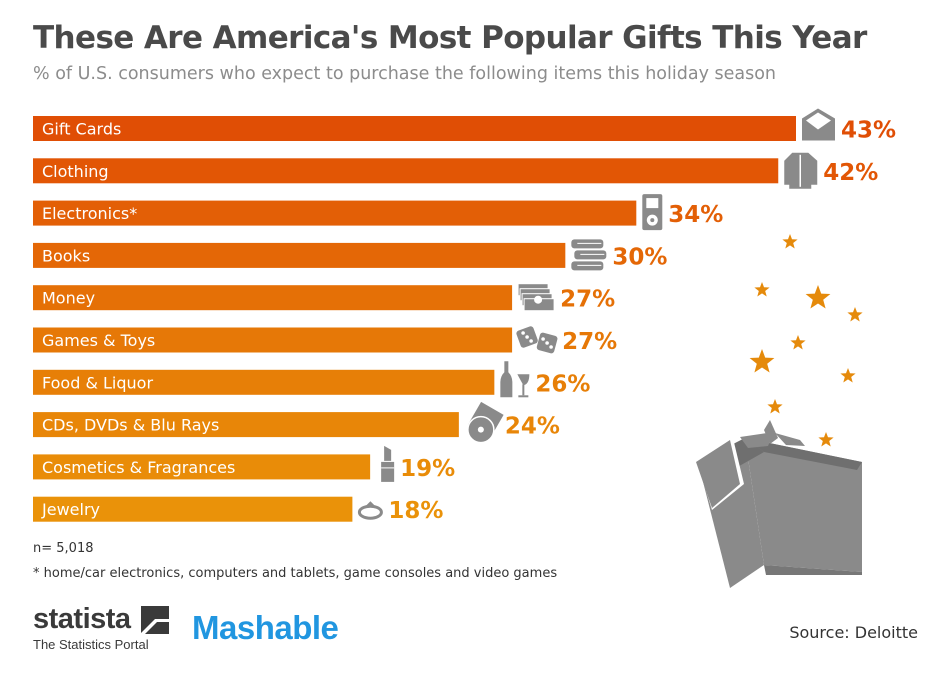 The image size is (951, 675). I want to click on stars-decoration, so click(806, 340).